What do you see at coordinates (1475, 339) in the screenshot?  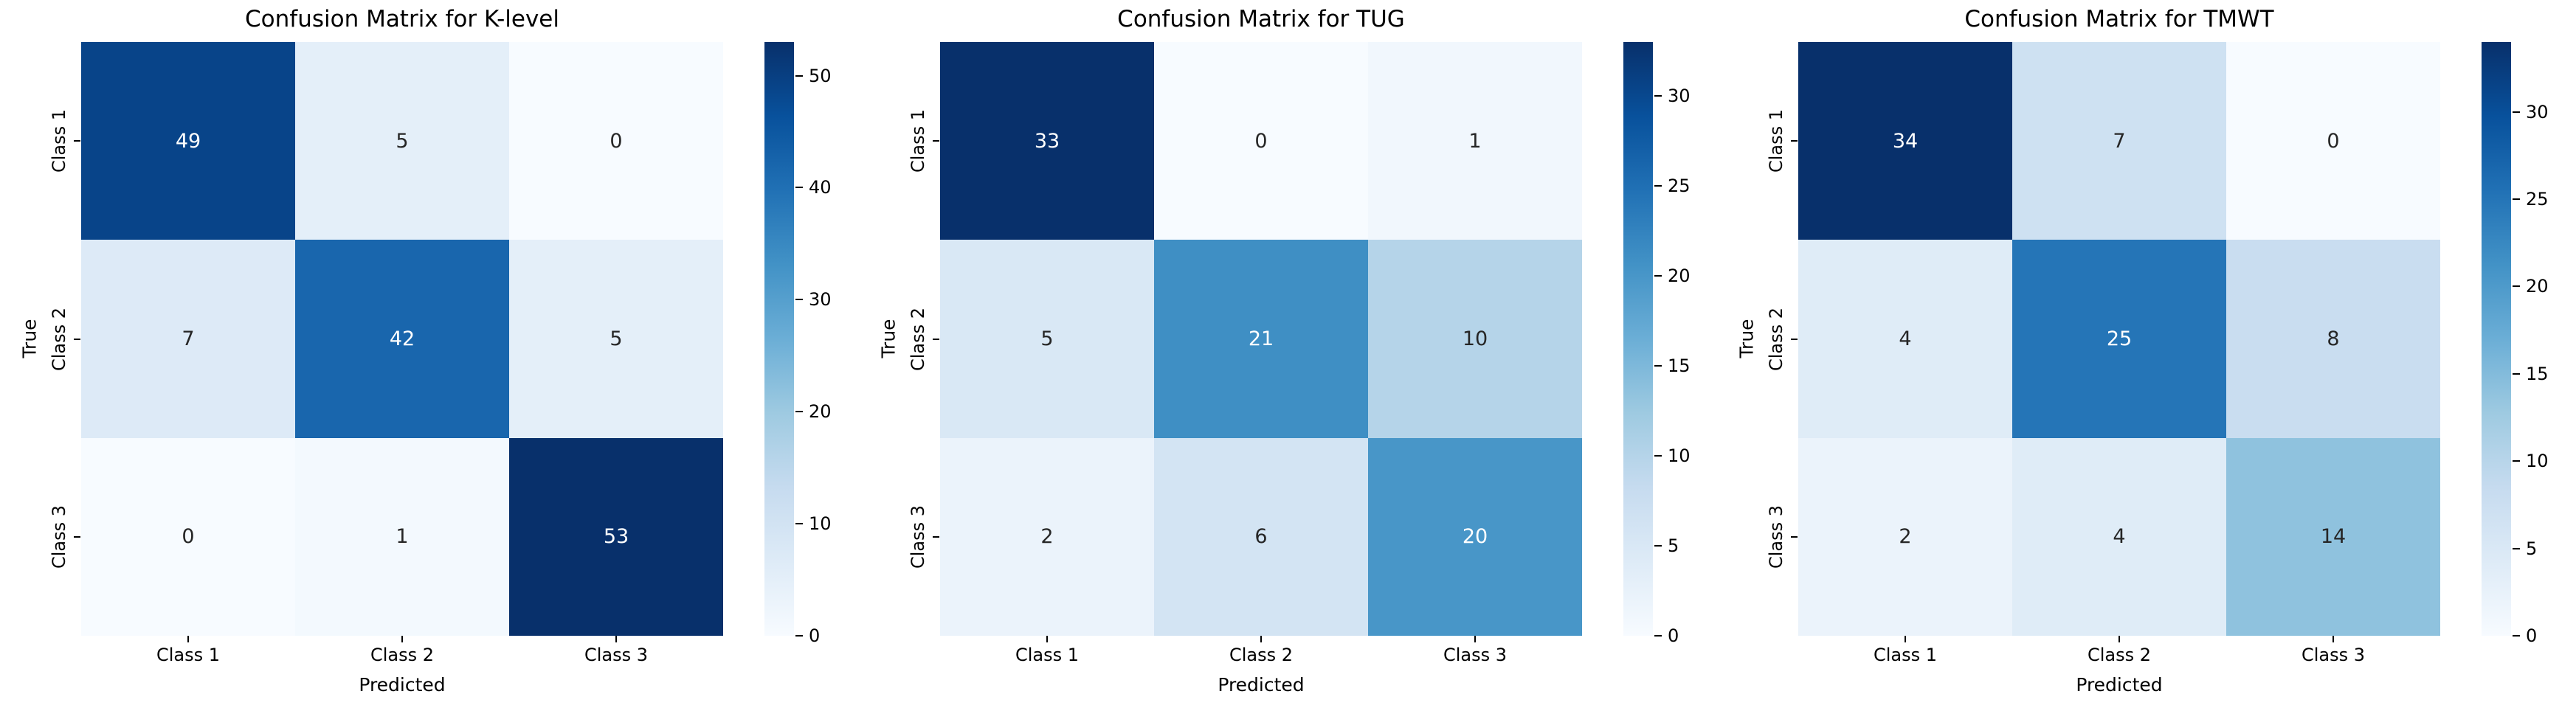 I see `heatmap-cell: 10` at bounding box center [1475, 339].